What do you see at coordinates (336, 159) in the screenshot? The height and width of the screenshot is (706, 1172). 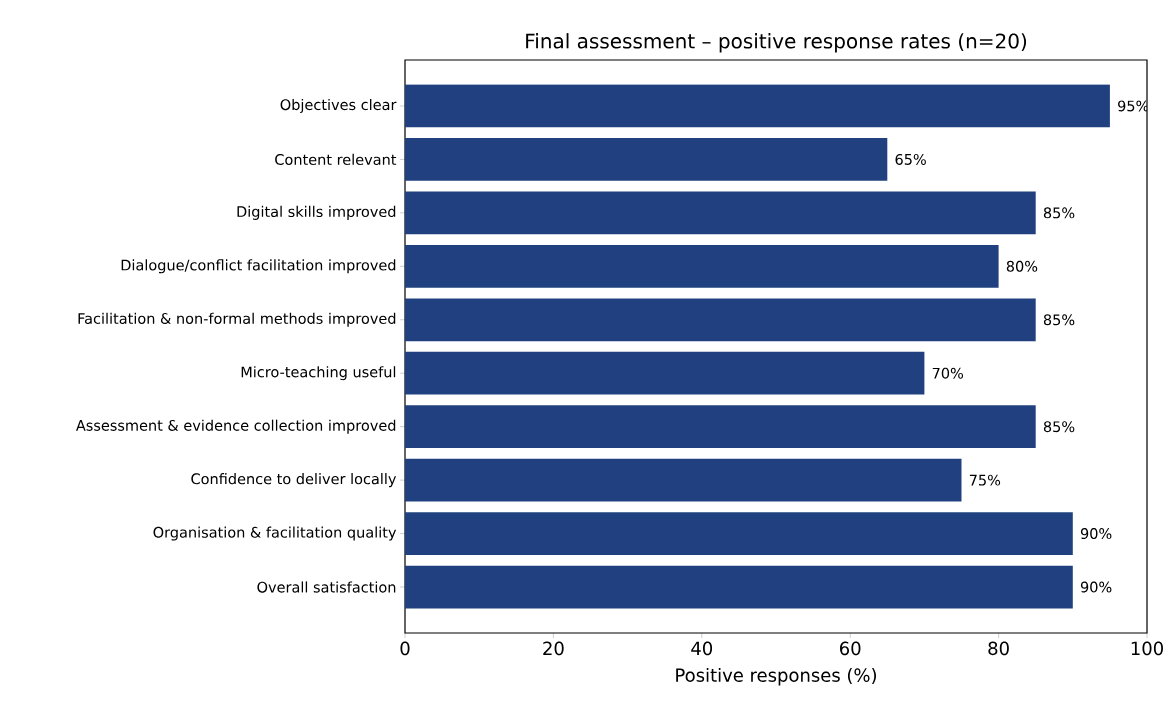 I see `y-tick-label: Content relevant` at bounding box center [336, 159].